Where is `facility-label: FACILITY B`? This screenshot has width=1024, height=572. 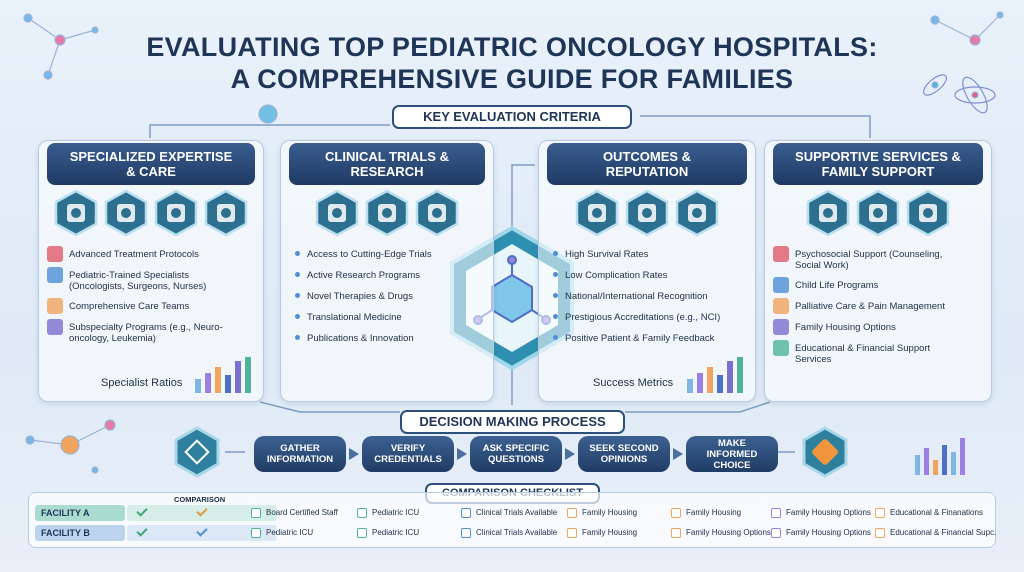 facility-label: FACILITY B is located at coordinates (80, 533).